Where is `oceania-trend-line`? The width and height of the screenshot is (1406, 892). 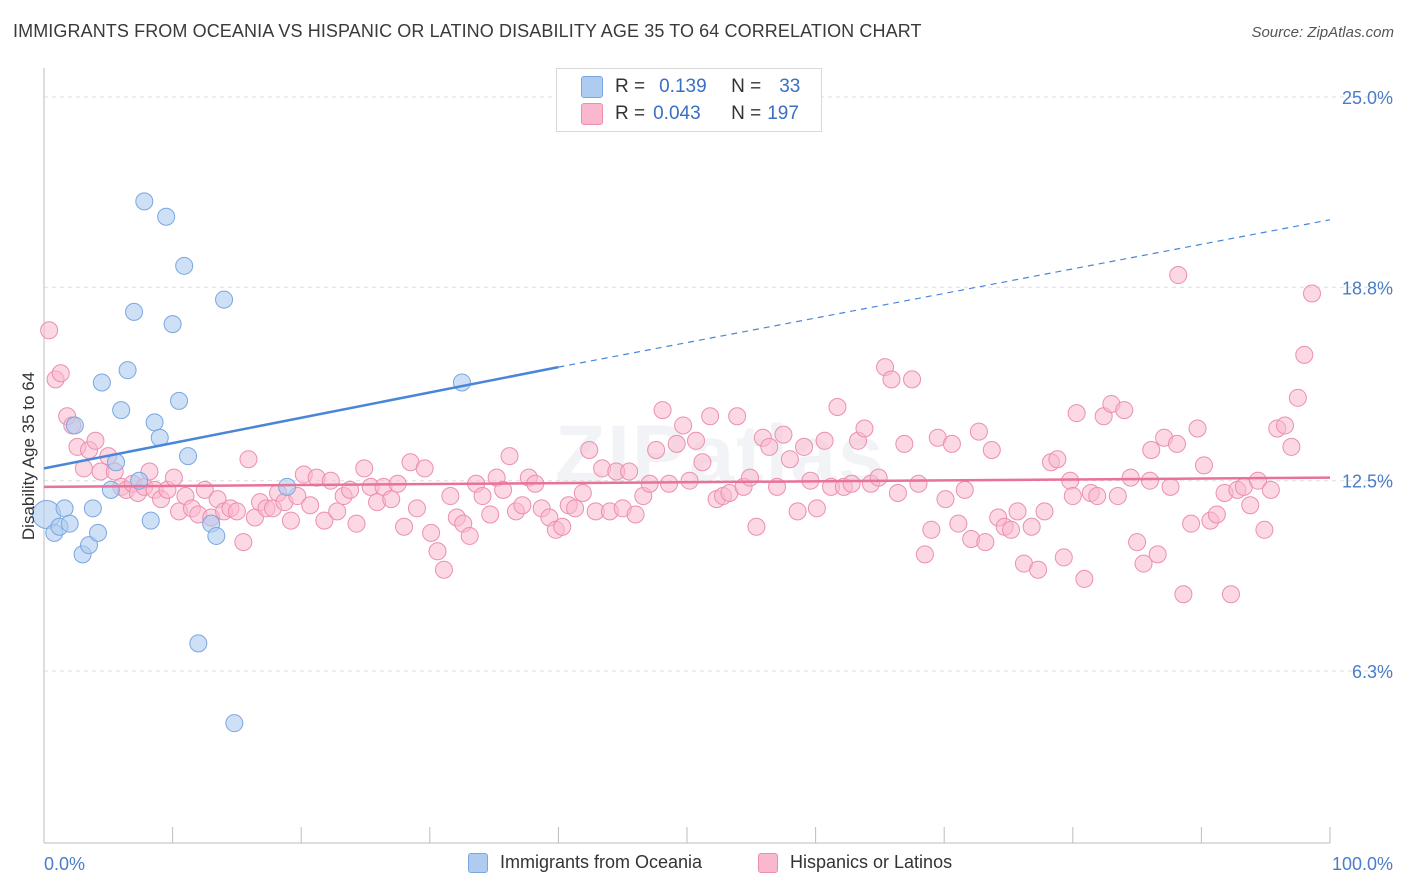 oceania-trend-line is located at coordinates (301, 417).